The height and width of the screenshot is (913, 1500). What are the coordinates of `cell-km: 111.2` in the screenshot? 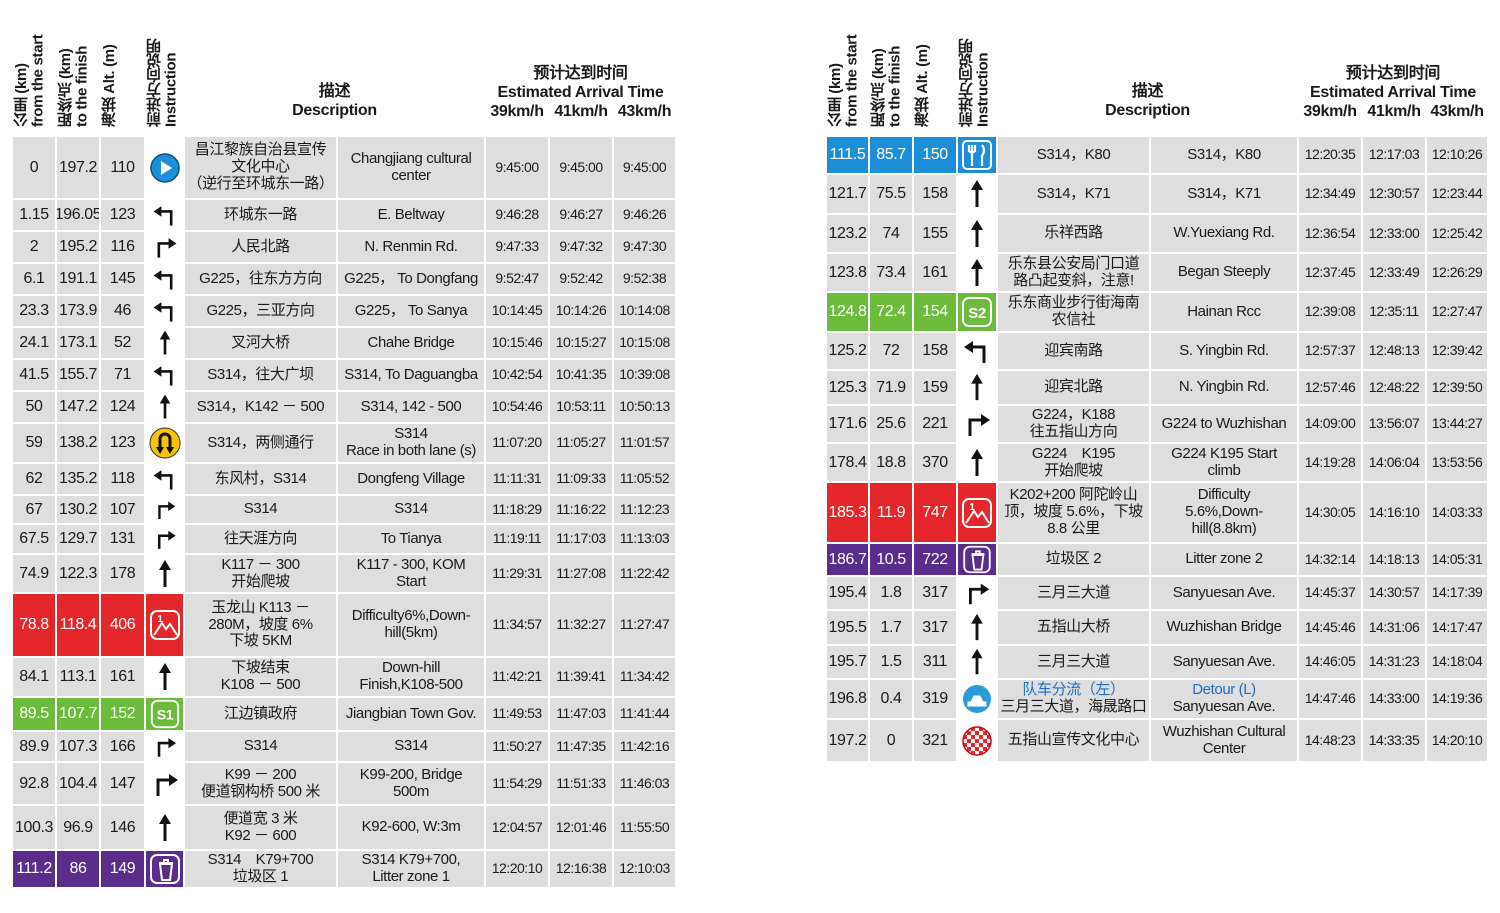 It's located at (34, 869).